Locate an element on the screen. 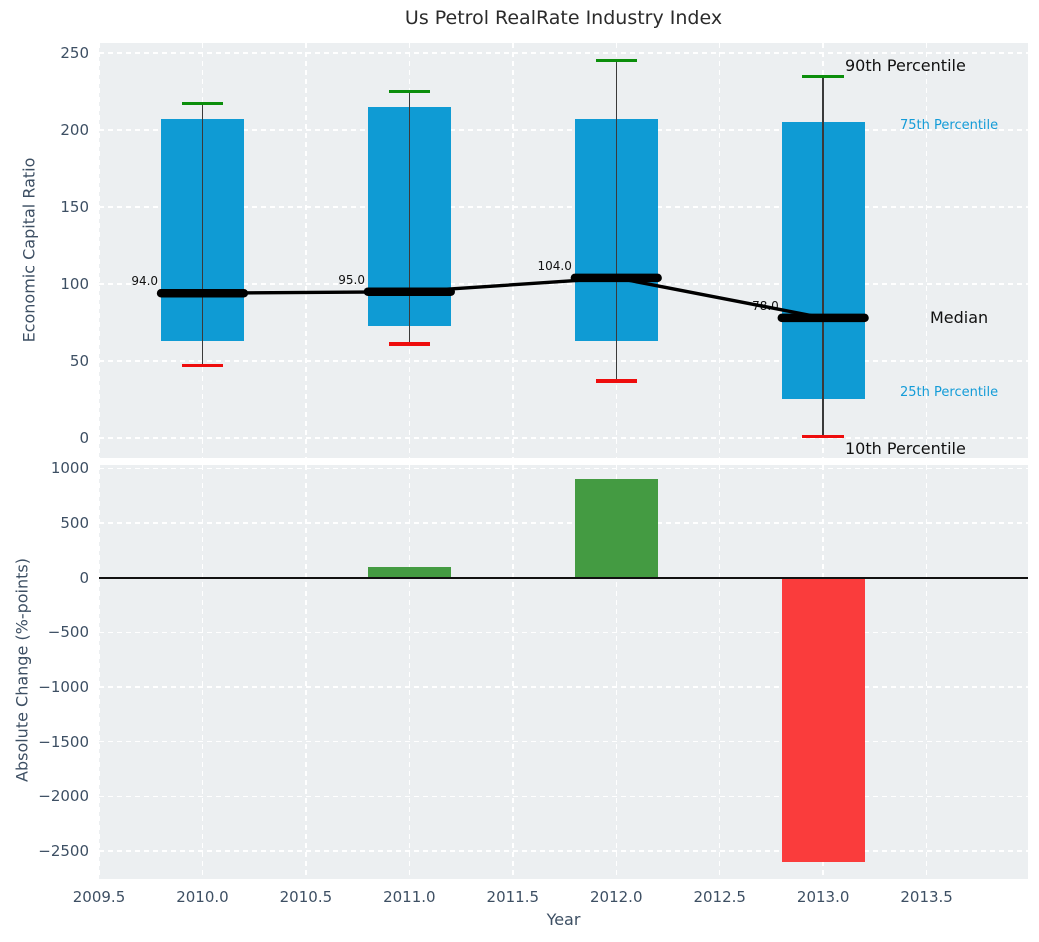  median-value-label: 104.0 is located at coordinates (554, 265).